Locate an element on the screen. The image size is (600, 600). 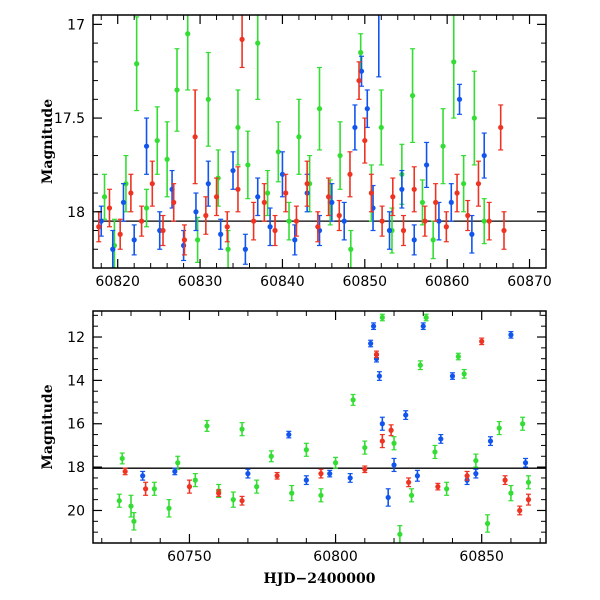
y-tick-label: 16 is located at coordinates (76, 425).